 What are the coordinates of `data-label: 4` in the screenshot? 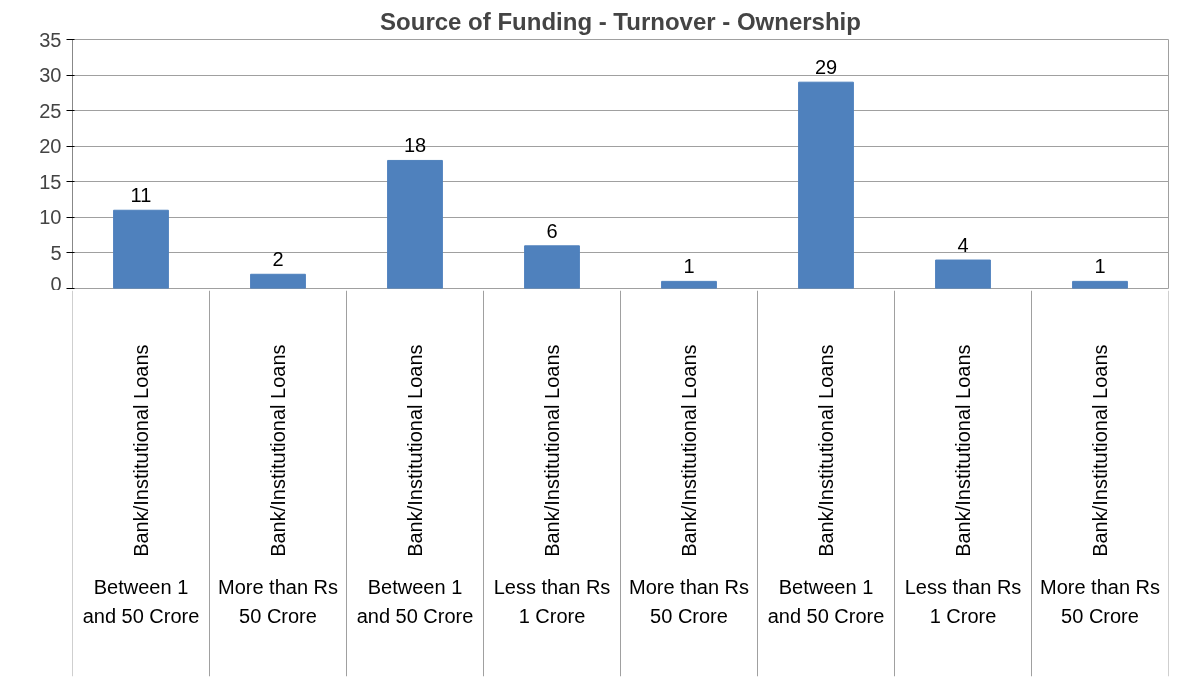 It's located at (963, 245).